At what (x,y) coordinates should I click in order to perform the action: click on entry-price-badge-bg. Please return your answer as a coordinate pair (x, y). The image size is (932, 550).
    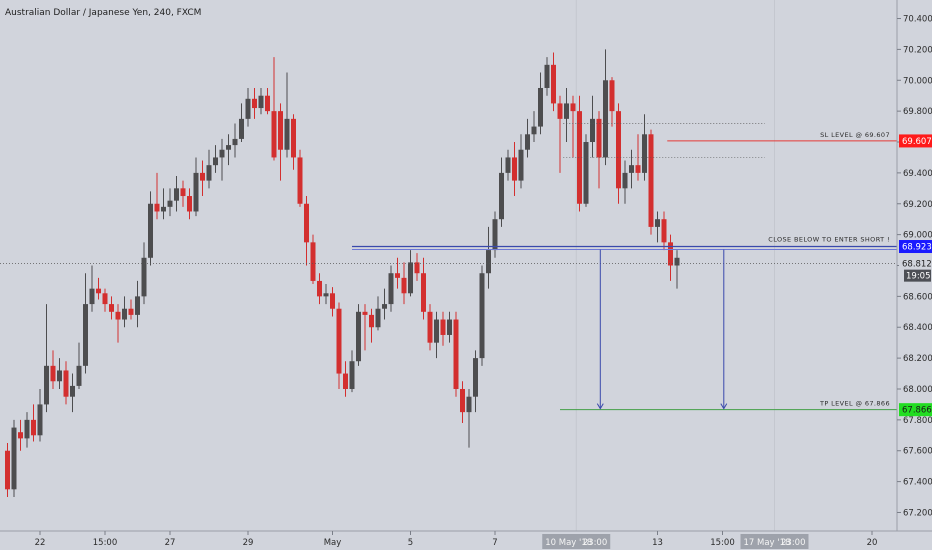
    Looking at the image, I should click on (915, 247).